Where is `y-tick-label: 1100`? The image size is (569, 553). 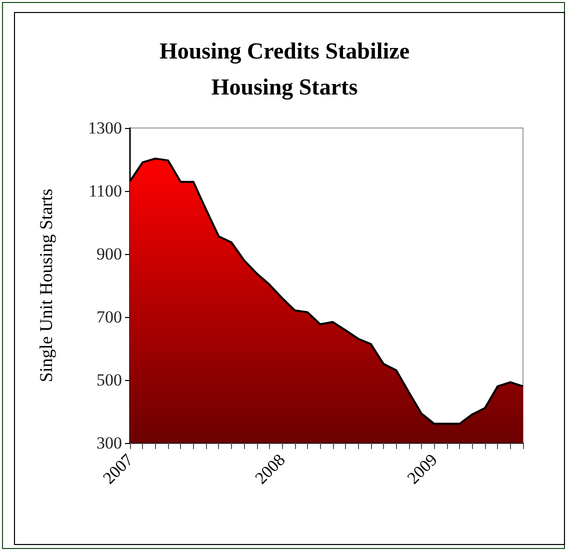
y-tick-label: 1100 is located at coordinates (105, 191).